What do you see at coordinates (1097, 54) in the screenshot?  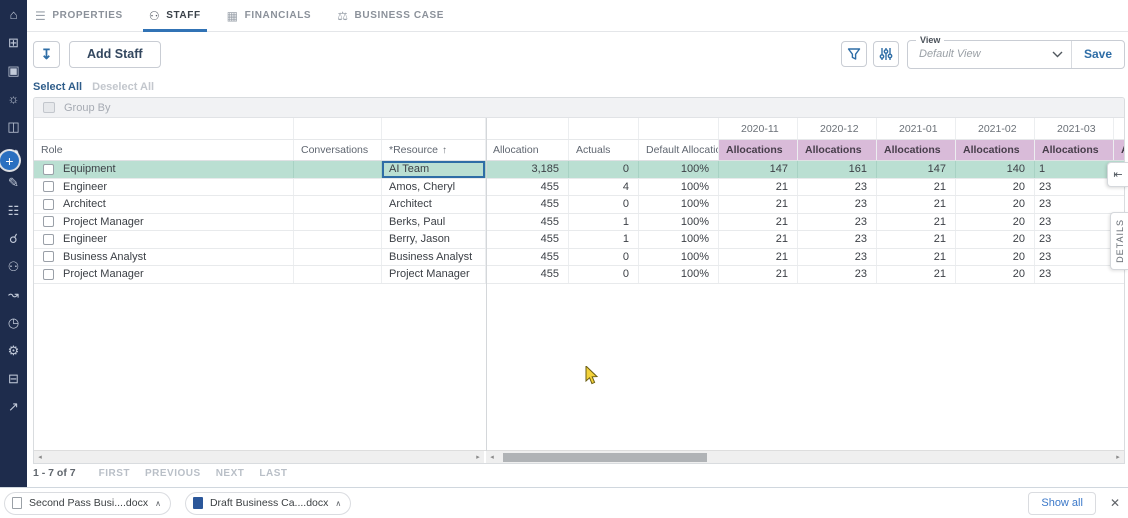 I see `view-save-button: Save` at bounding box center [1097, 54].